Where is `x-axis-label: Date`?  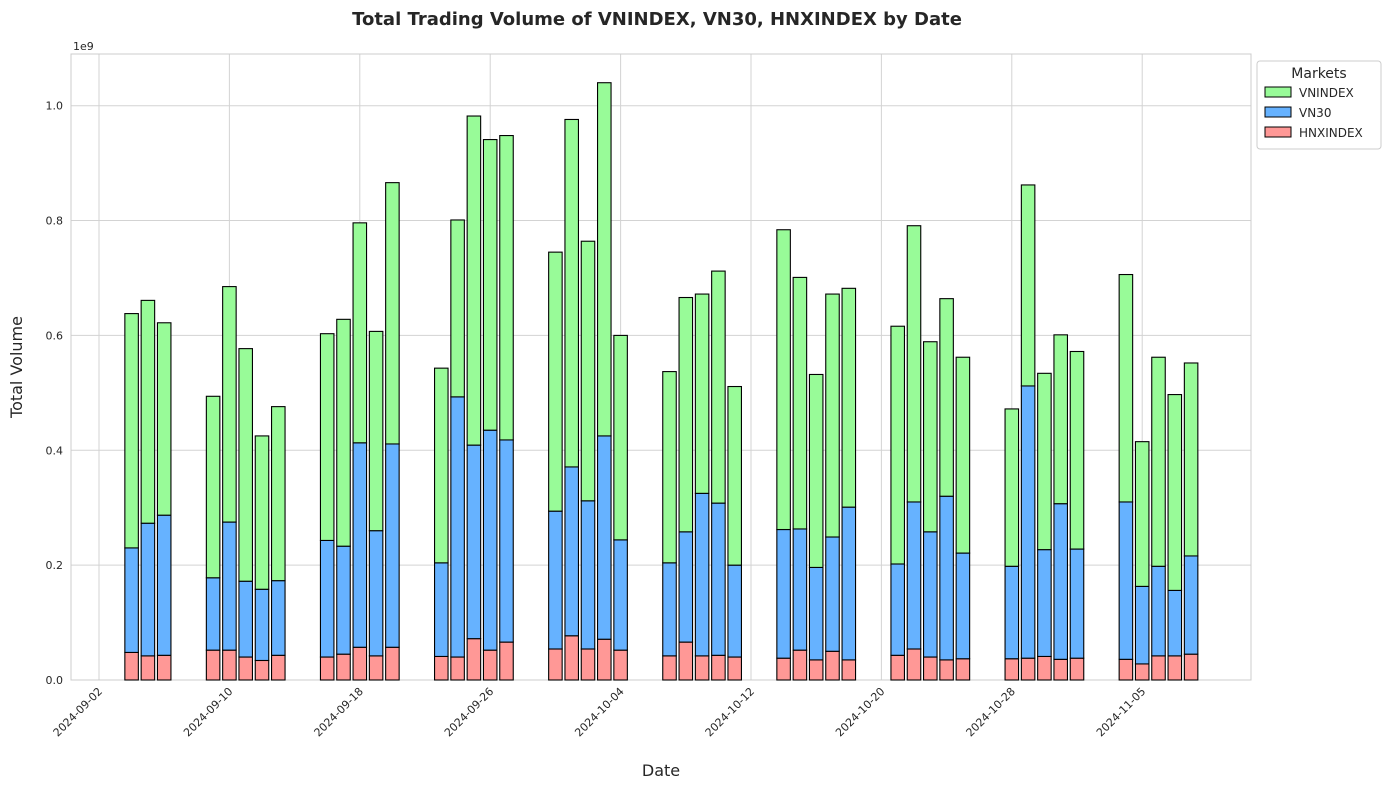 x-axis-label: Date is located at coordinates (661, 770).